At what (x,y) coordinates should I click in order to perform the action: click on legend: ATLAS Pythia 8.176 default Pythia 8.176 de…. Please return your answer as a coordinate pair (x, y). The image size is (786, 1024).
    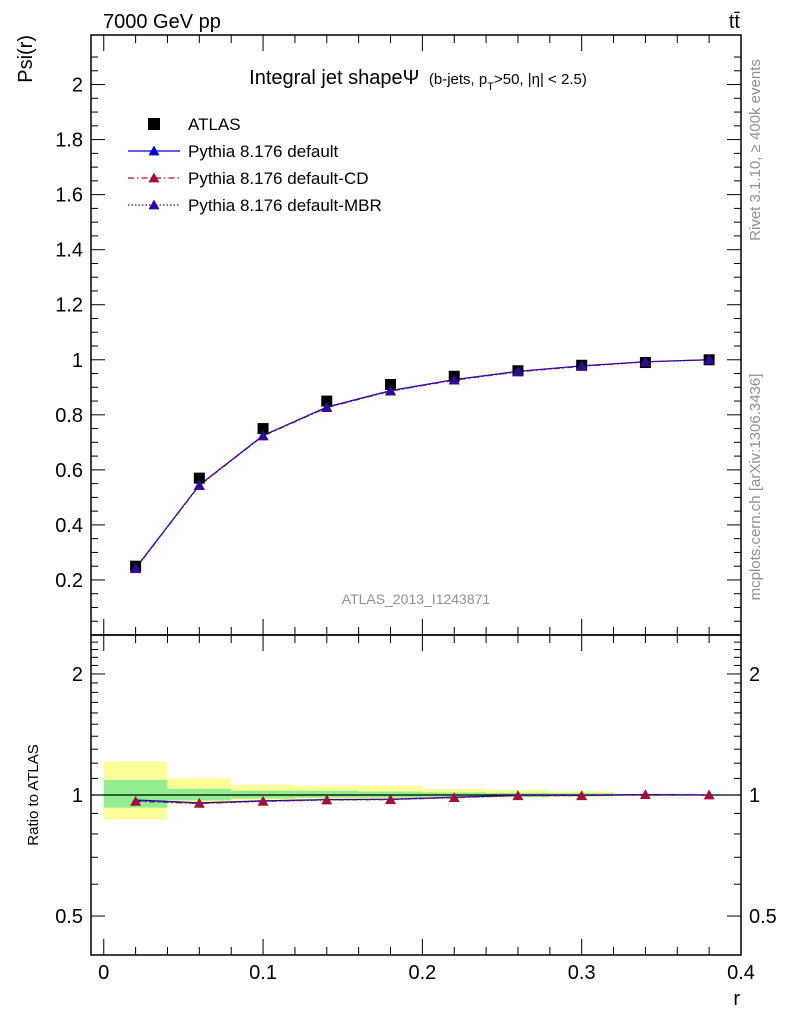
    Looking at the image, I should click on (255, 165).